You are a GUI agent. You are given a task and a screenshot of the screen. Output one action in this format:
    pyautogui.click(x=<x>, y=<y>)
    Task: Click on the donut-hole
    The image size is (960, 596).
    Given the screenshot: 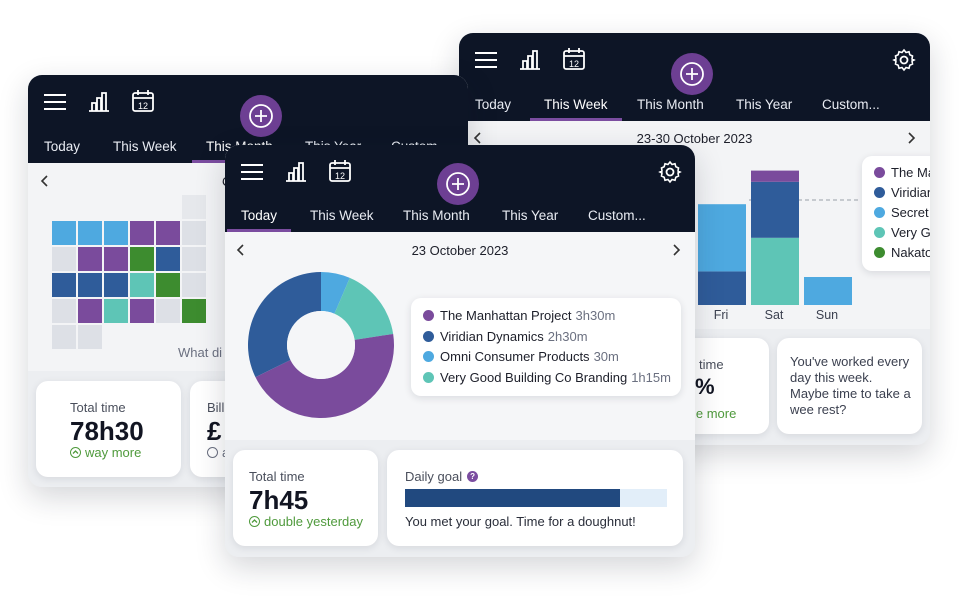 What is the action you would take?
    pyautogui.click(x=321, y=345)
    